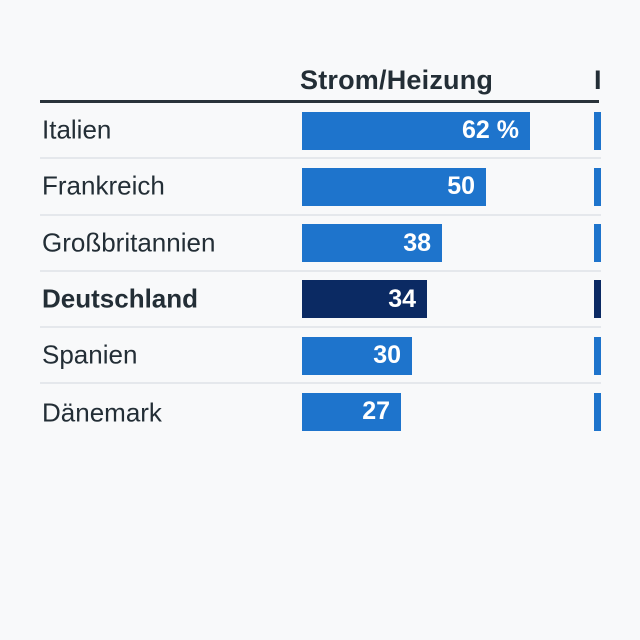  Describe the element at coordinates (597, 80) in the screenshot. I see `column-header-second-partial: I` at that location.